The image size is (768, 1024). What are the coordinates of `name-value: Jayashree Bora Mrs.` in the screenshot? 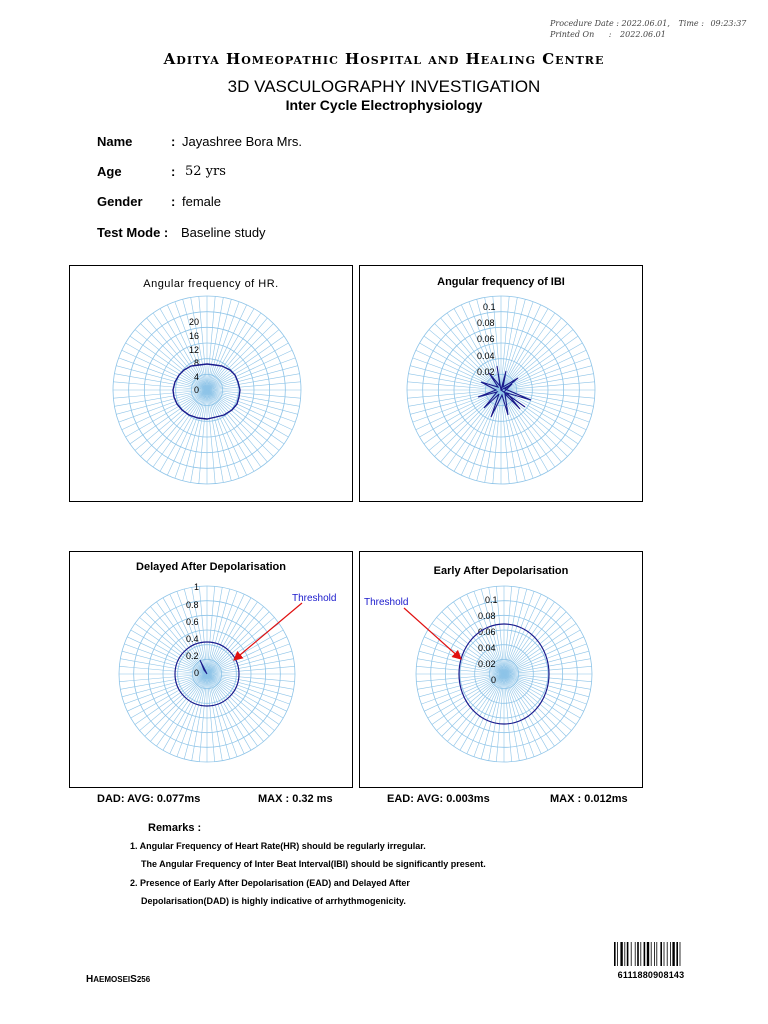 It's located at (242, 141).